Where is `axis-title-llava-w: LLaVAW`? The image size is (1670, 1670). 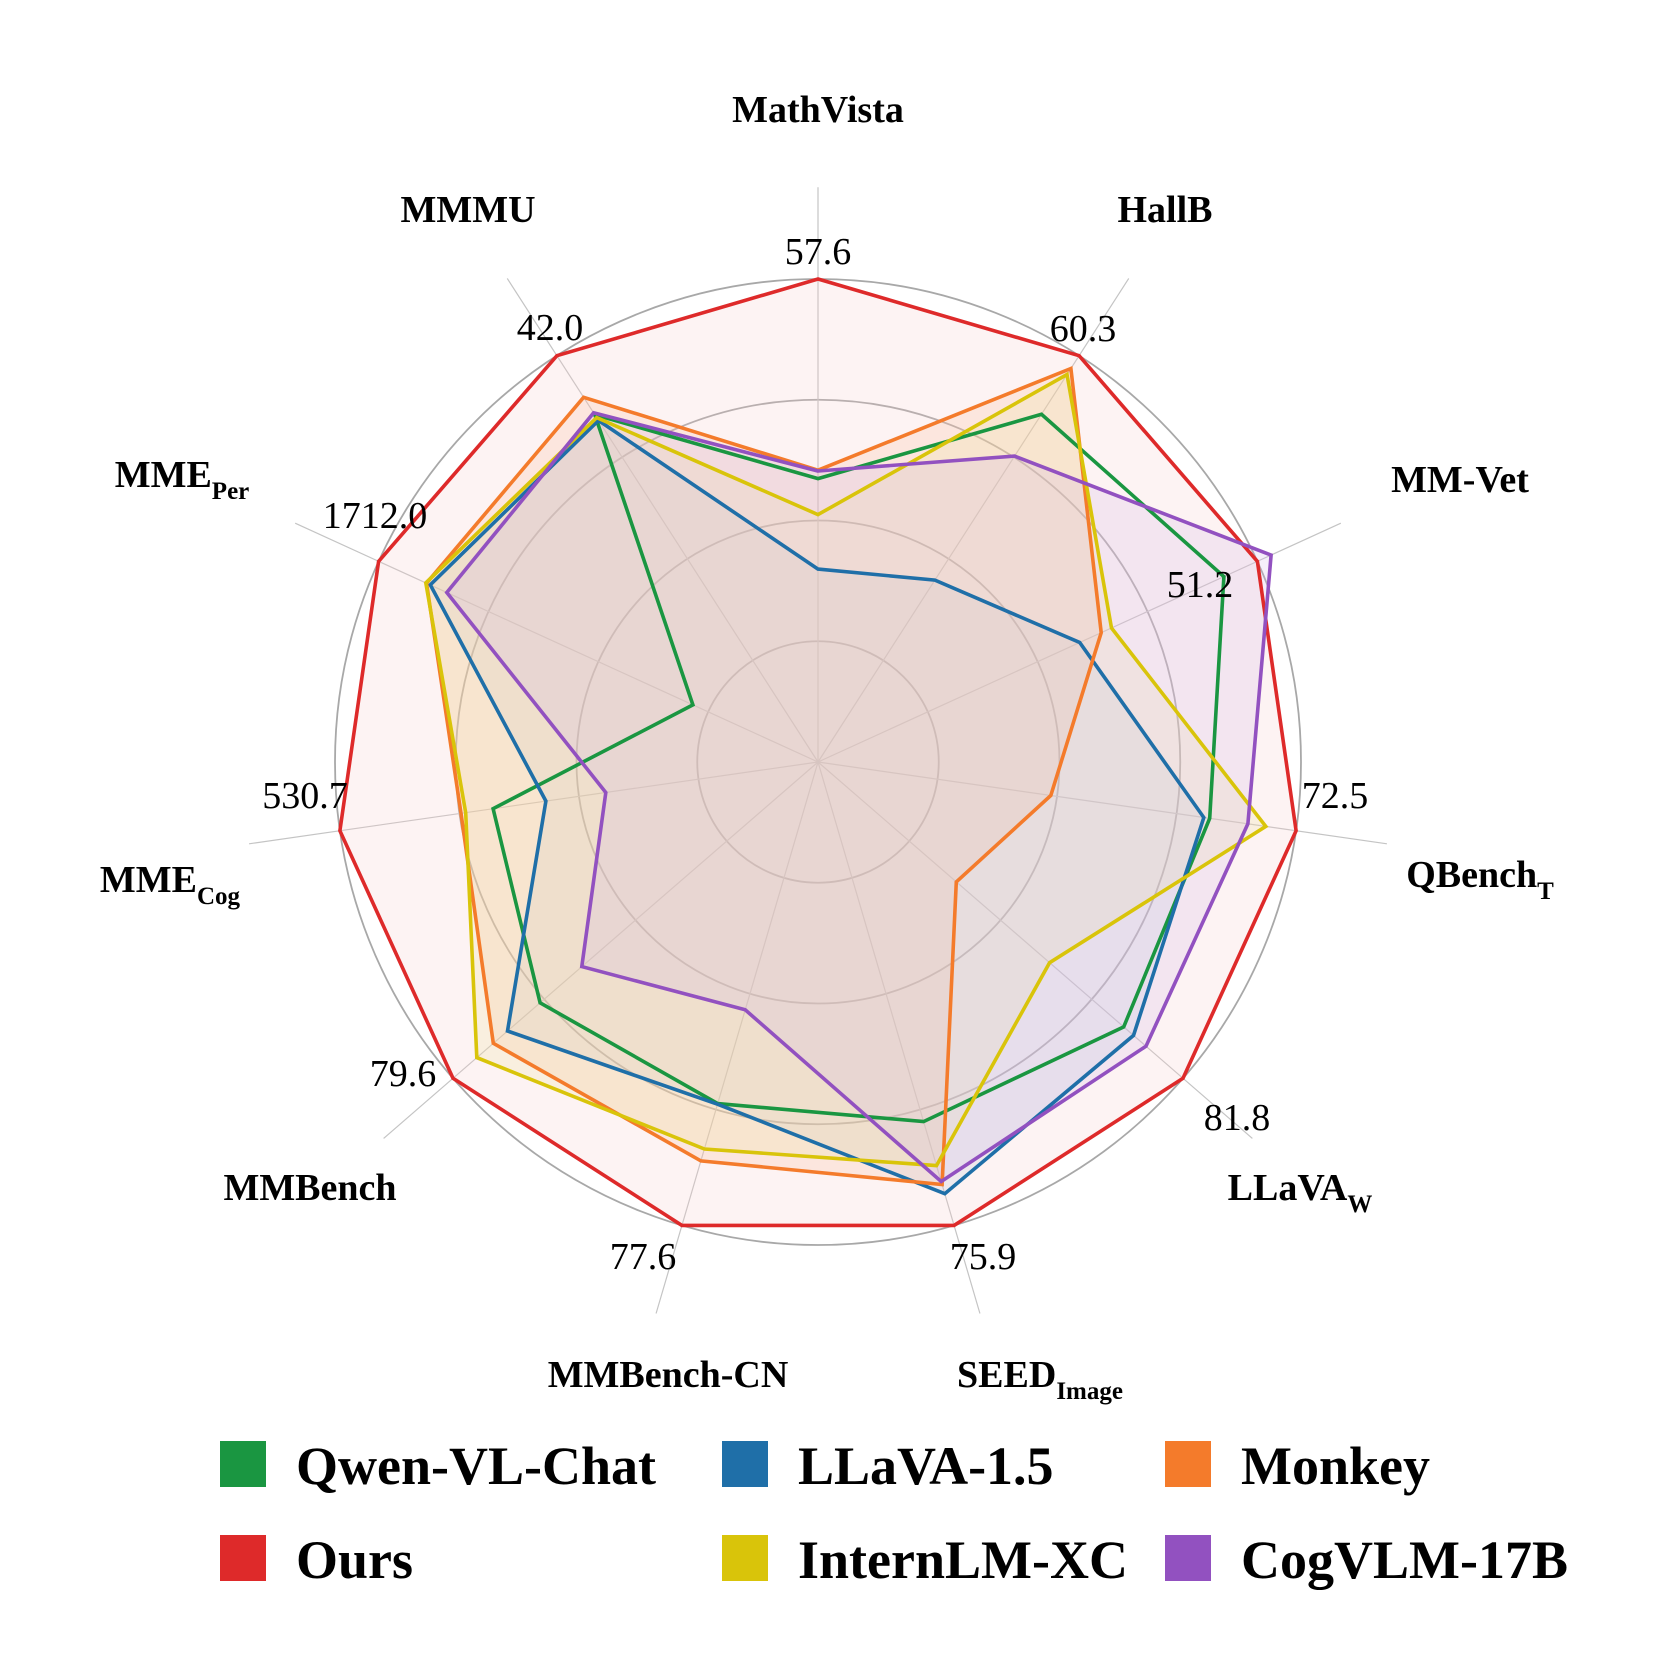
axis-title-llava-w: LLaVAW is located at coordinates (1300, 1192).